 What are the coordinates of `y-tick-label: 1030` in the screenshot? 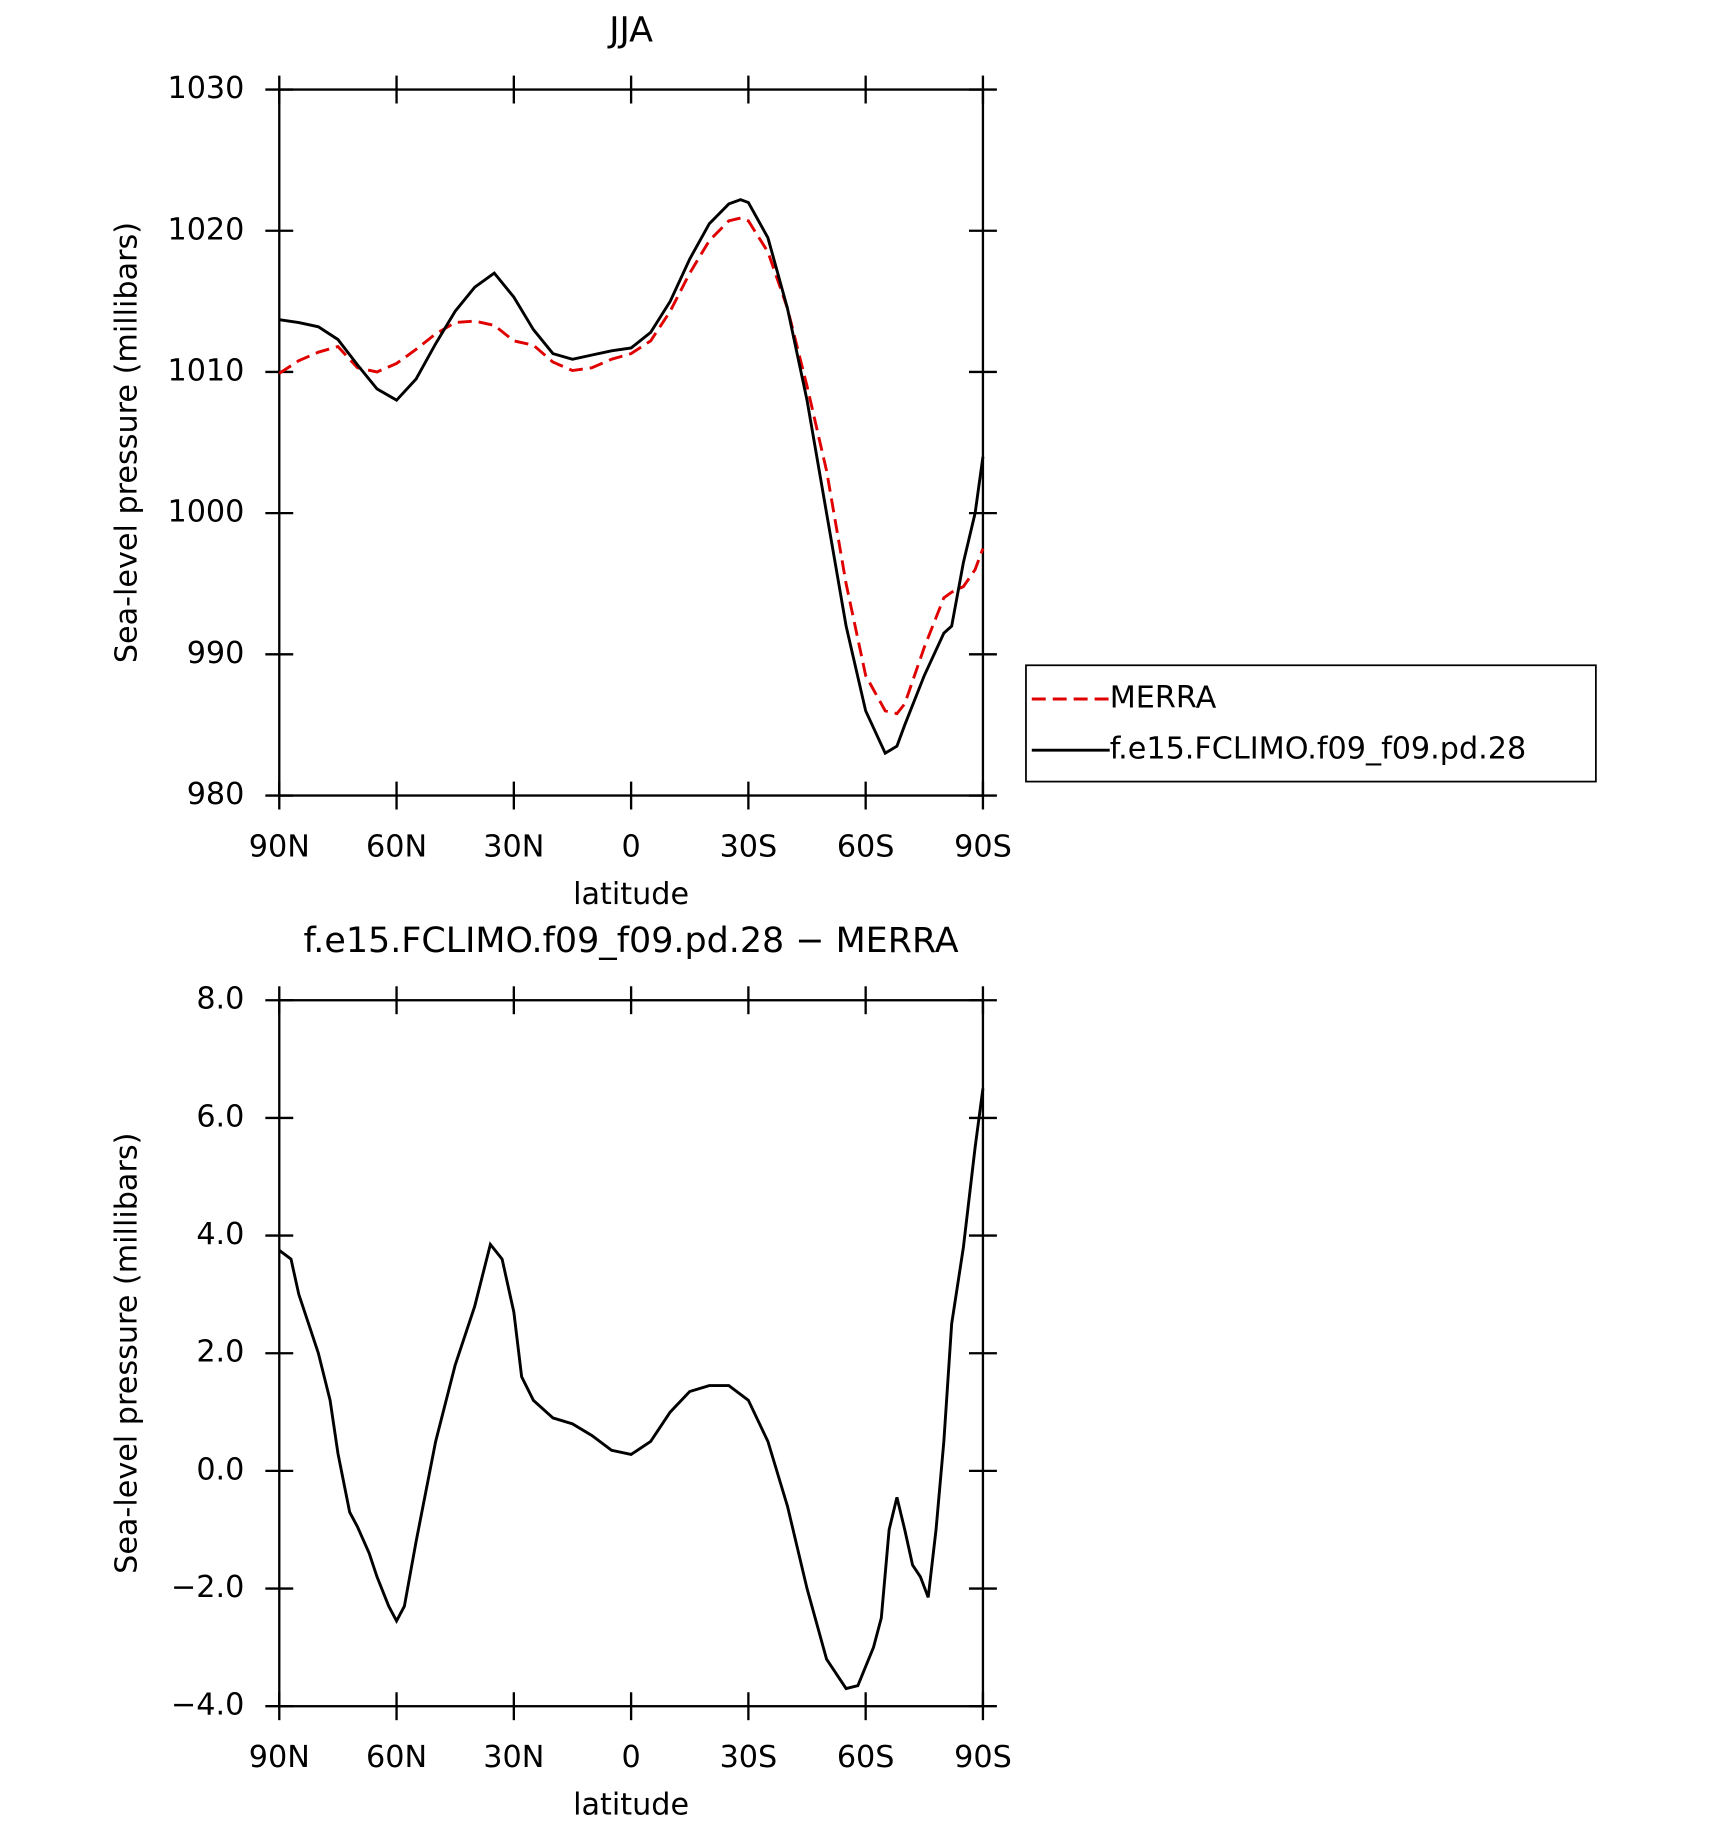 It's located at (205, 88).